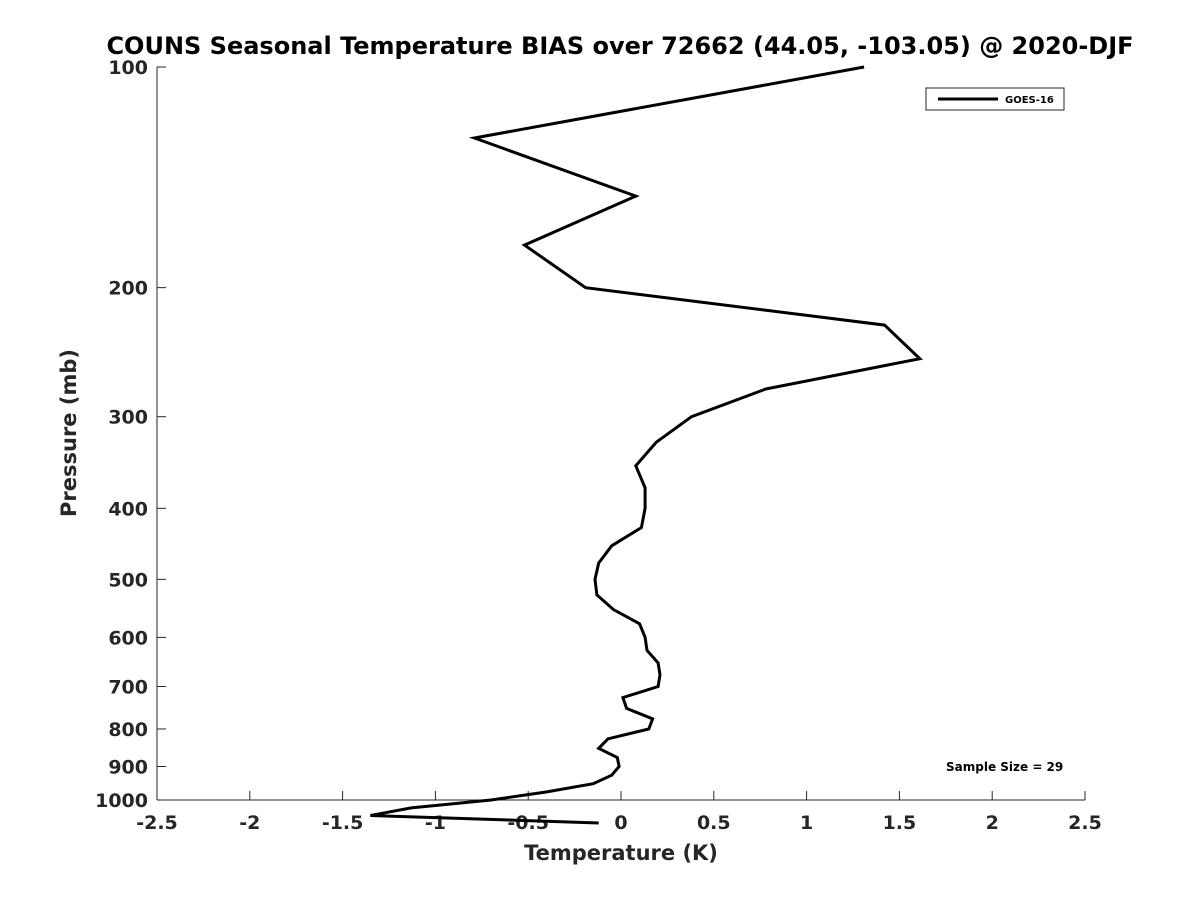  Describe the element at coordinates (1029, 100) in the screenshot. I see `legend-label: GOES-16` at that location.